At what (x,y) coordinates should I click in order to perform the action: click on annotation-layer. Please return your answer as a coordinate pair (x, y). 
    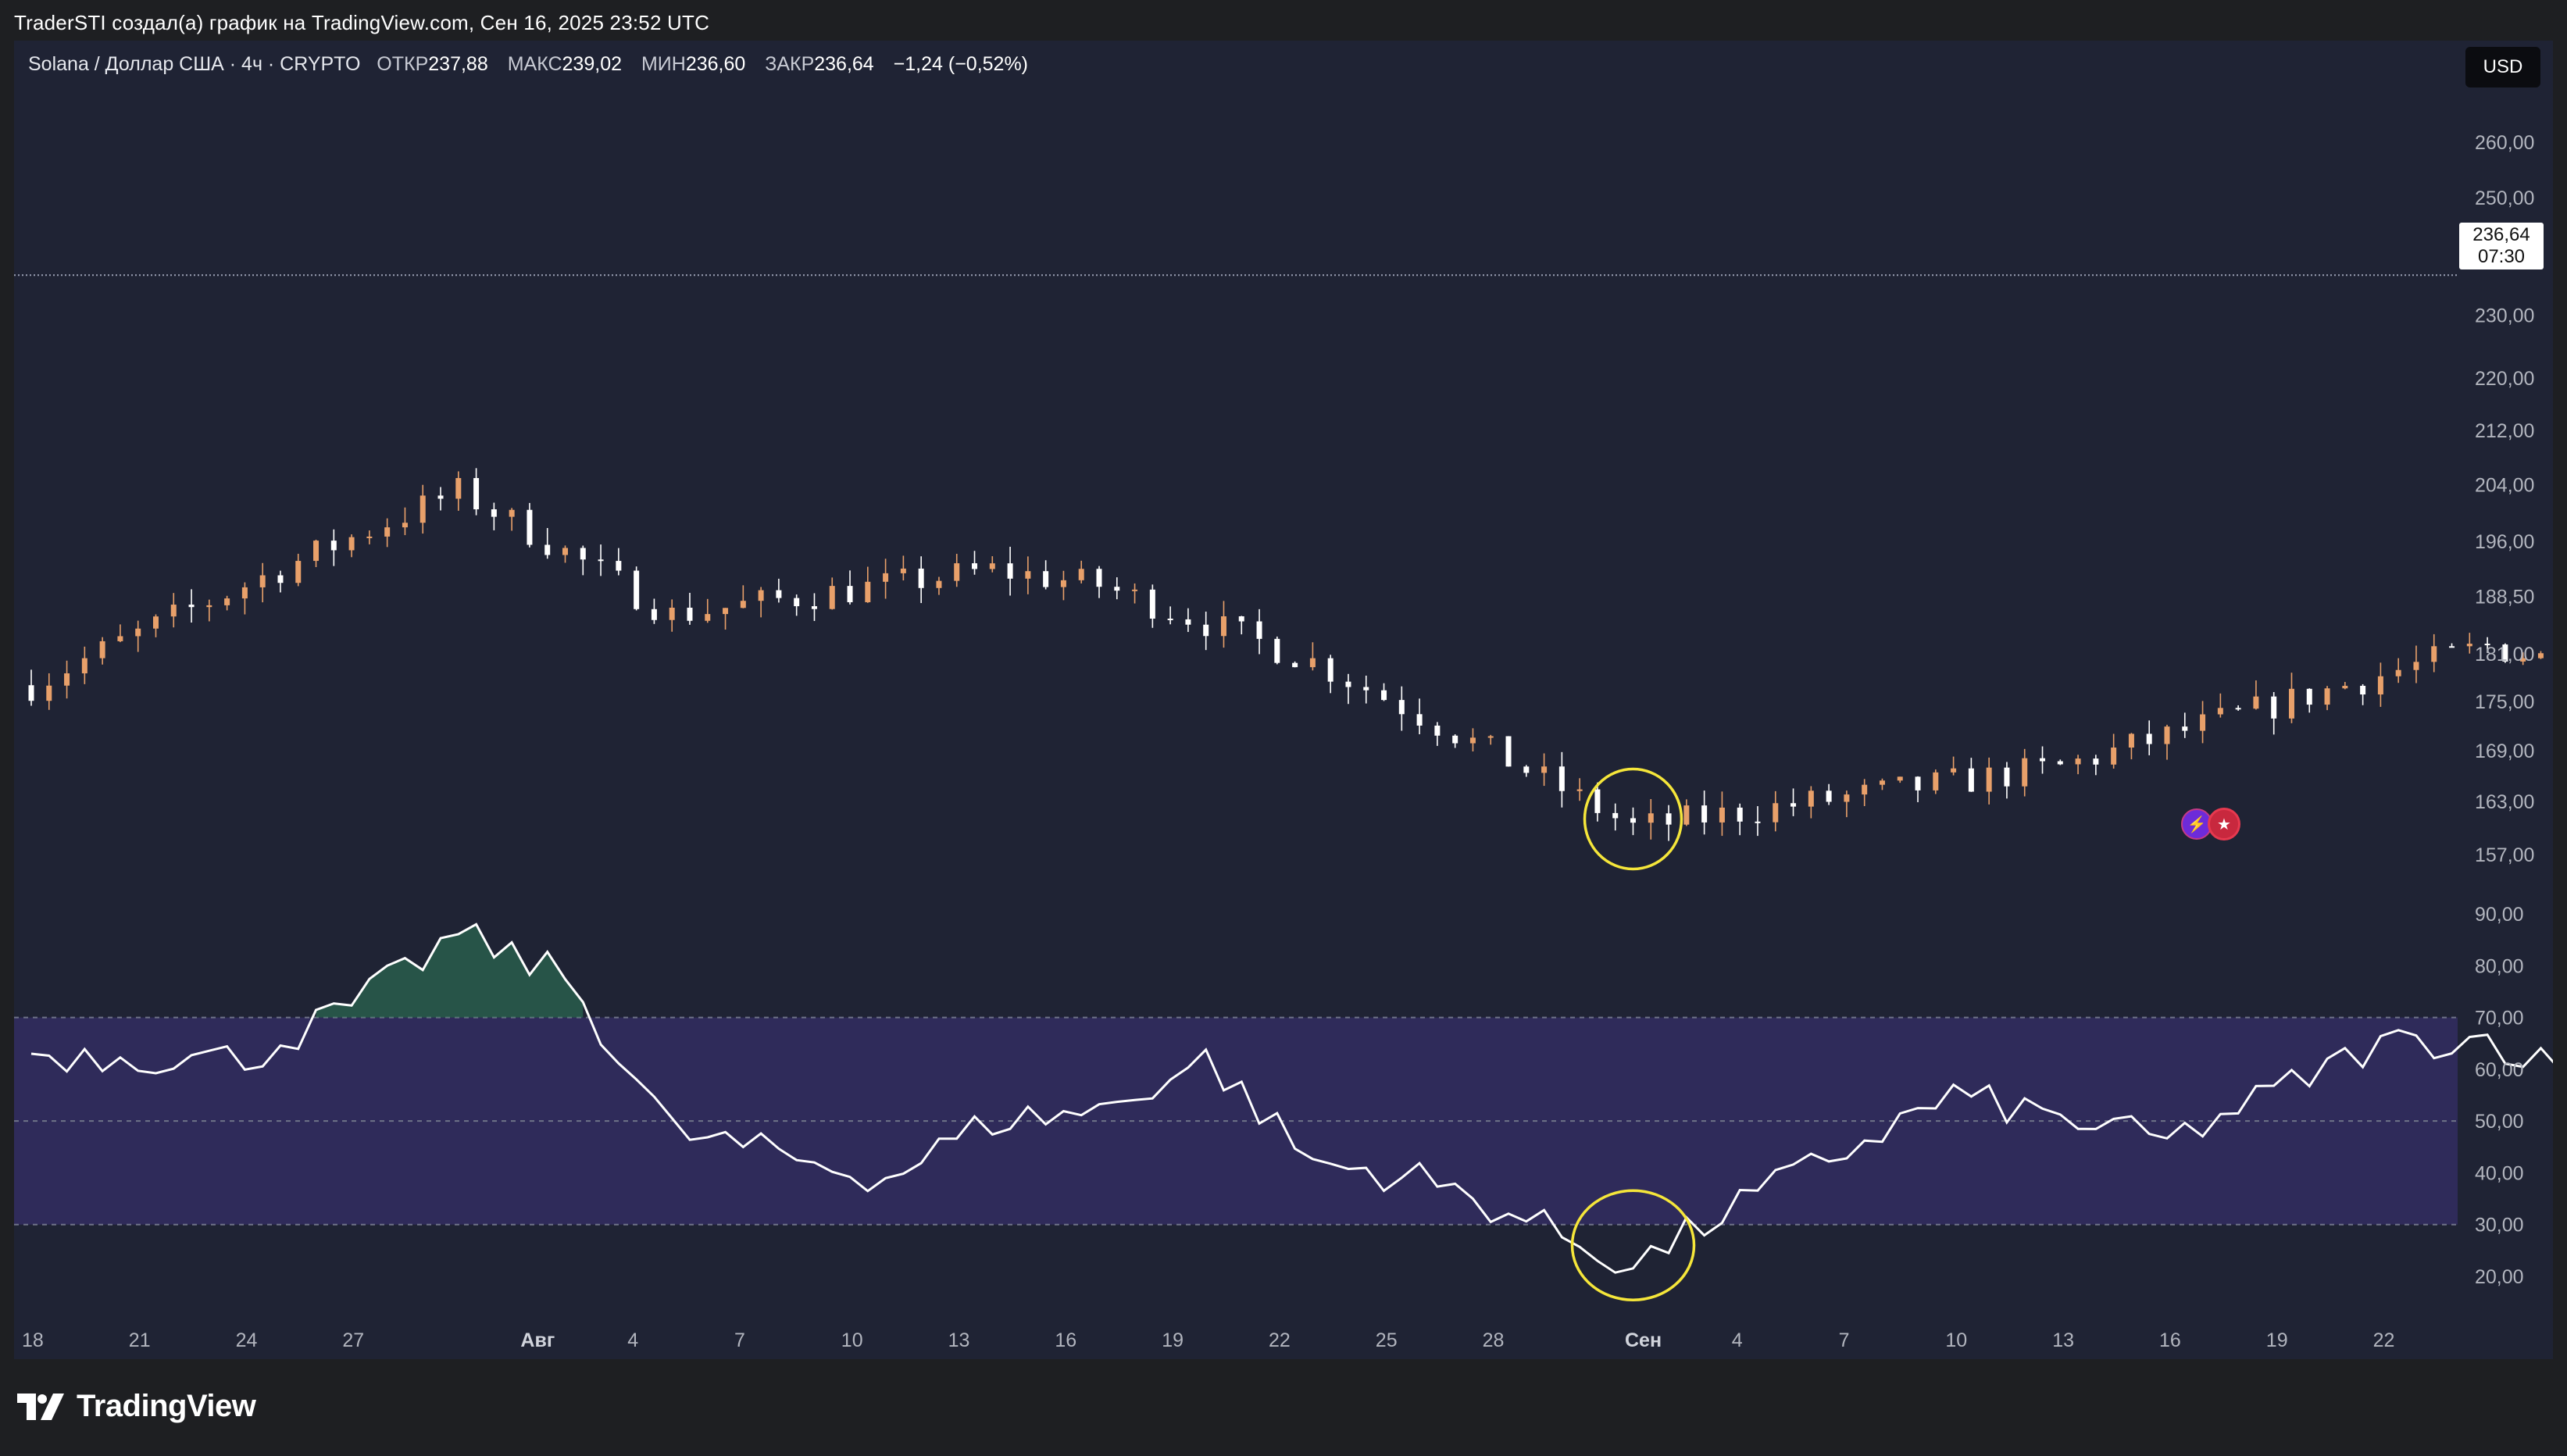
    Looking at the image, I should click on (1633, 1034).